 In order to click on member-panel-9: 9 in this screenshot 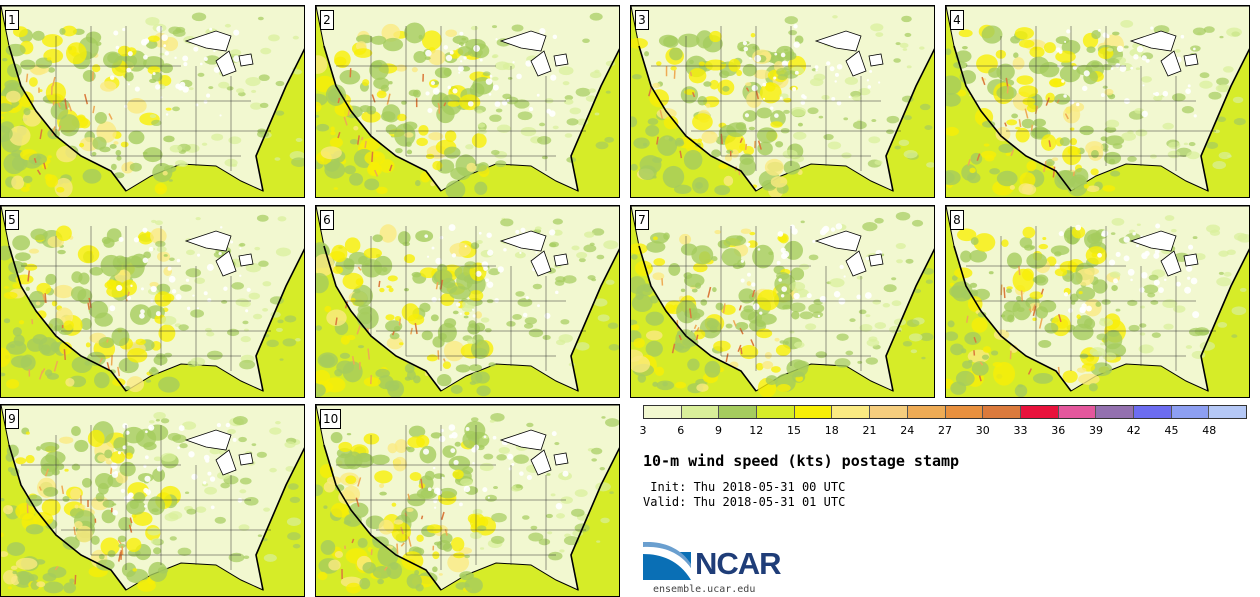, I will do `click(152, 500)`.